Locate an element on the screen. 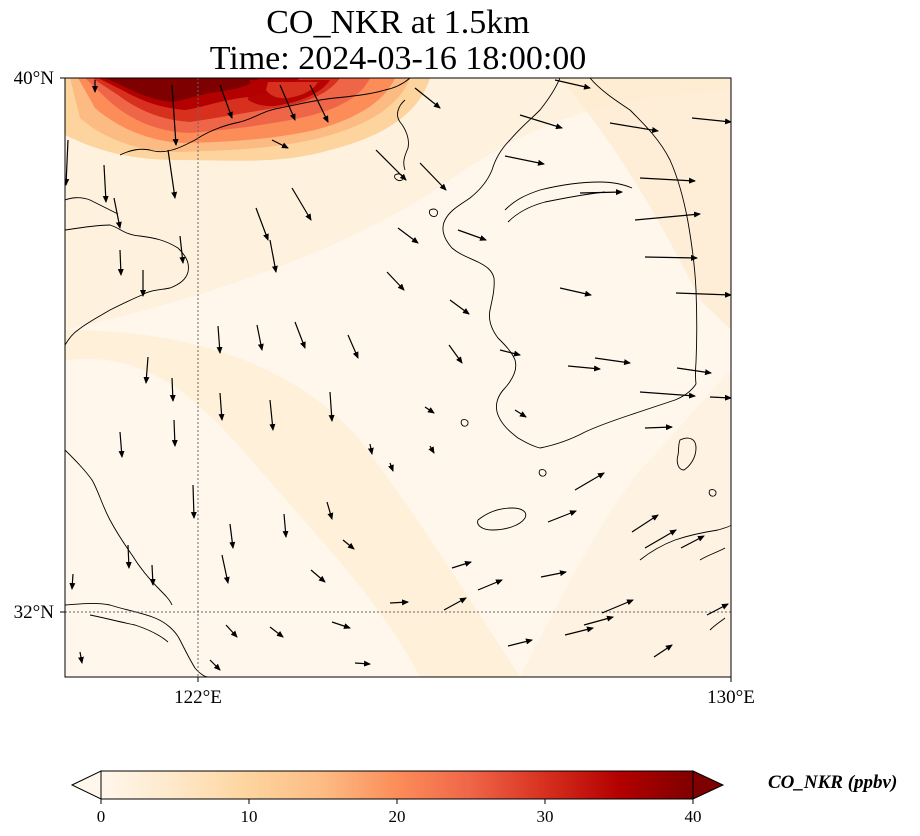 This screenshot has width=920, height=836. lat-label-40n: 40°N is located at coordinates (34, 78).